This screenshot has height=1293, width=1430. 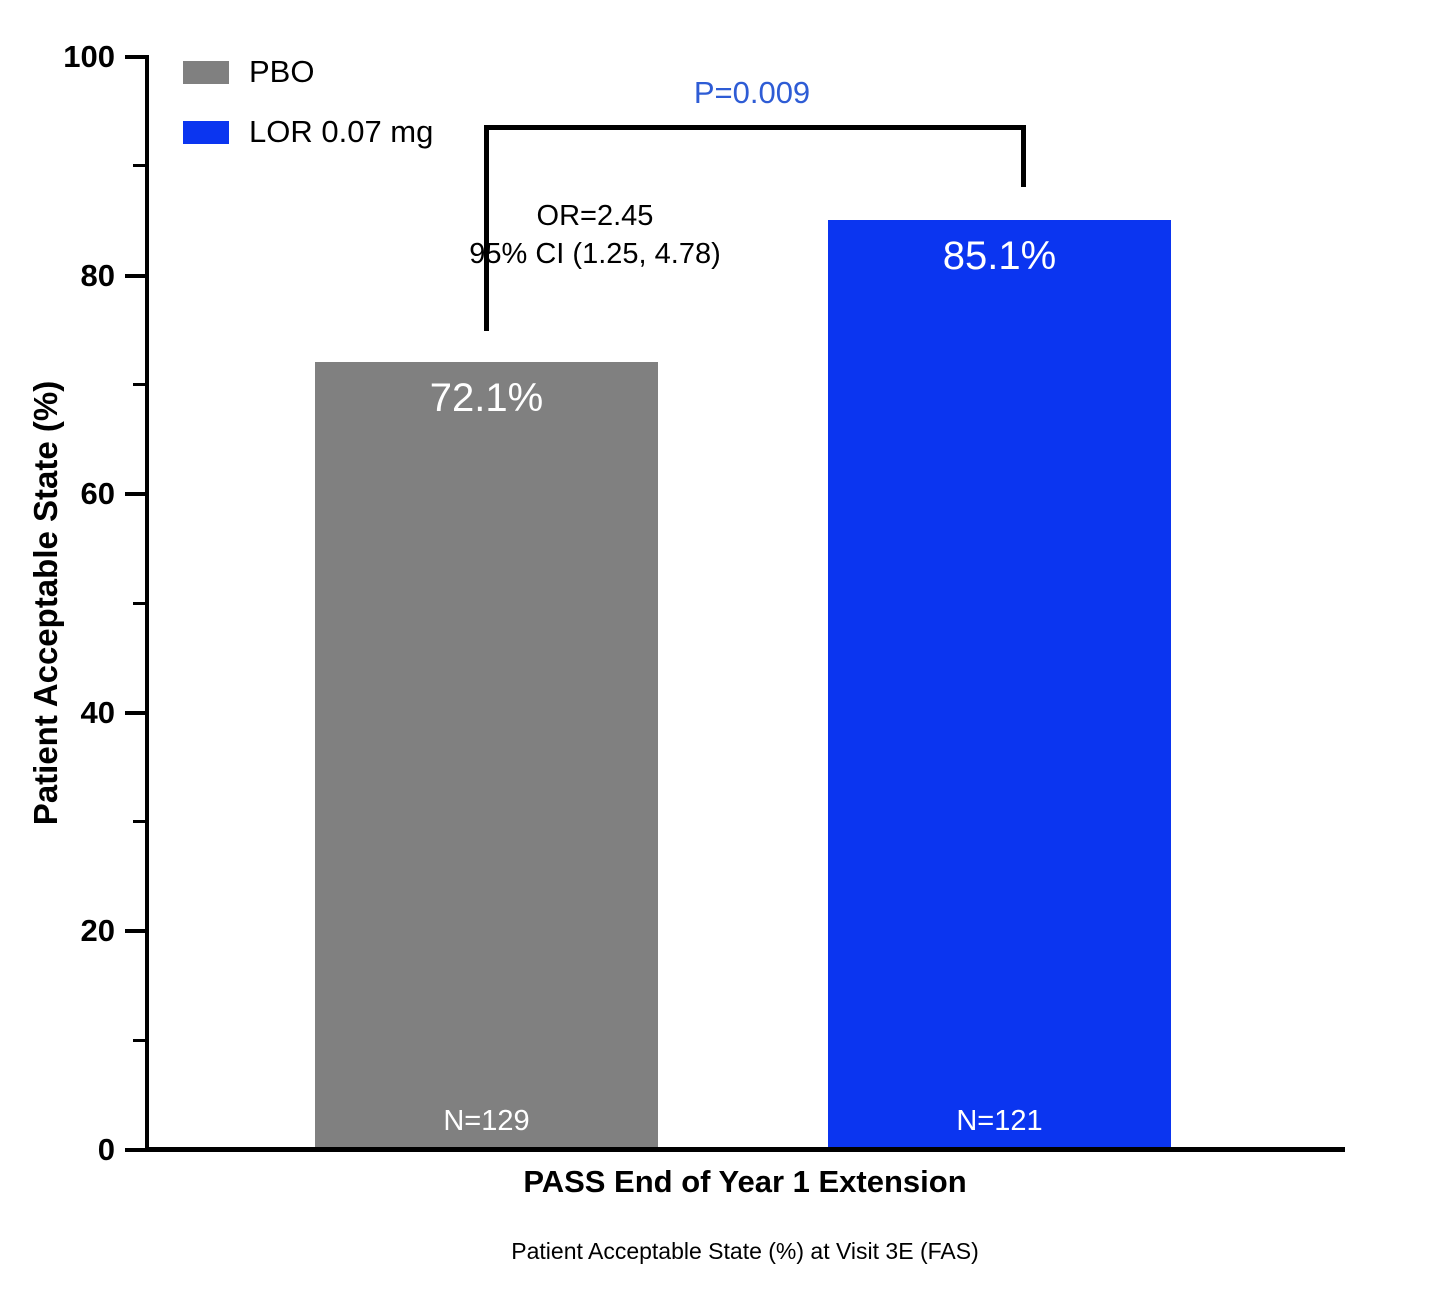 I want to click on bar-n-lor: N=121, so click(x=999, y=1121).